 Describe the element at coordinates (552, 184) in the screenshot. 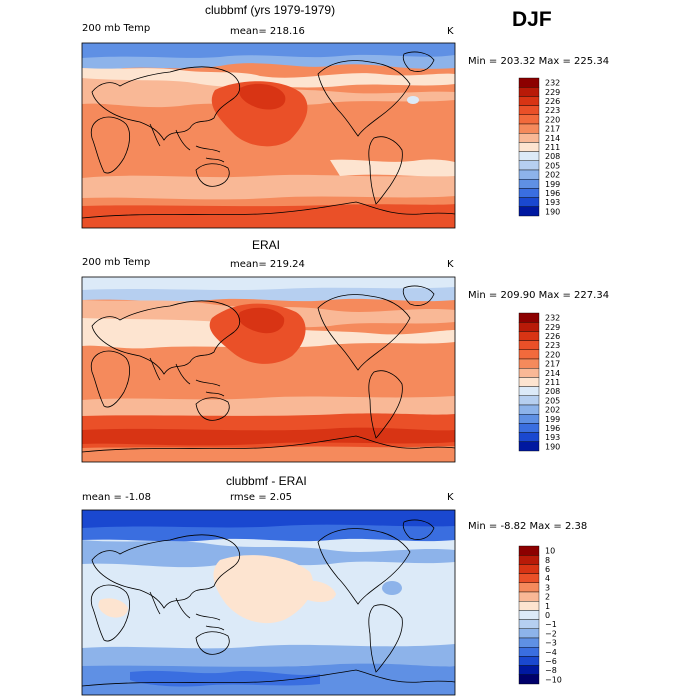

I see `colorbar-1-label: 199` at that location.